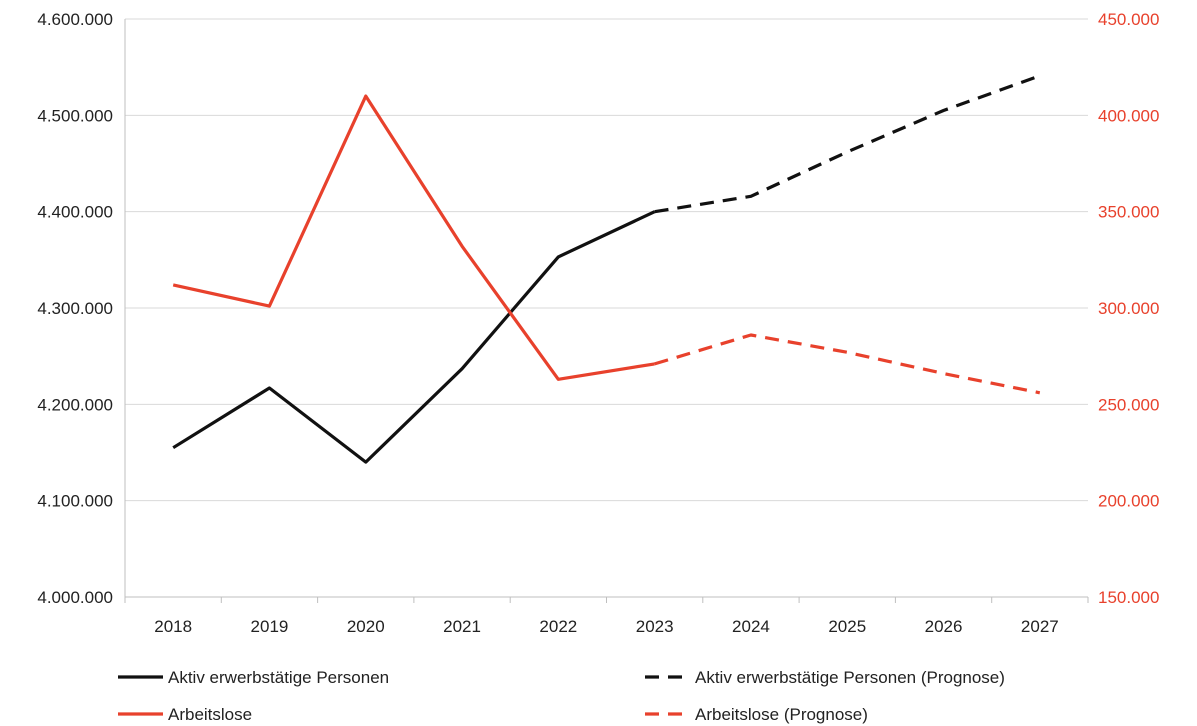  What do you see at coordinates (75, 212) in the screenshot?
I see `left-axis-tick-label: 4.400.000` at bounding box center [75, 212].